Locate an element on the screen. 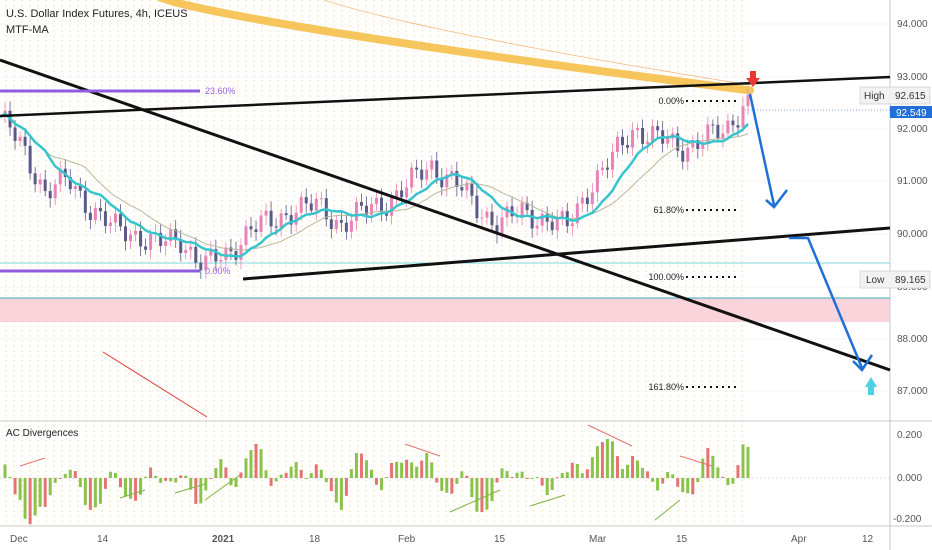 Image resolution: width=932 pixels, height=550 pixels. sell-marker-icon is located at coordinates (753, 79).